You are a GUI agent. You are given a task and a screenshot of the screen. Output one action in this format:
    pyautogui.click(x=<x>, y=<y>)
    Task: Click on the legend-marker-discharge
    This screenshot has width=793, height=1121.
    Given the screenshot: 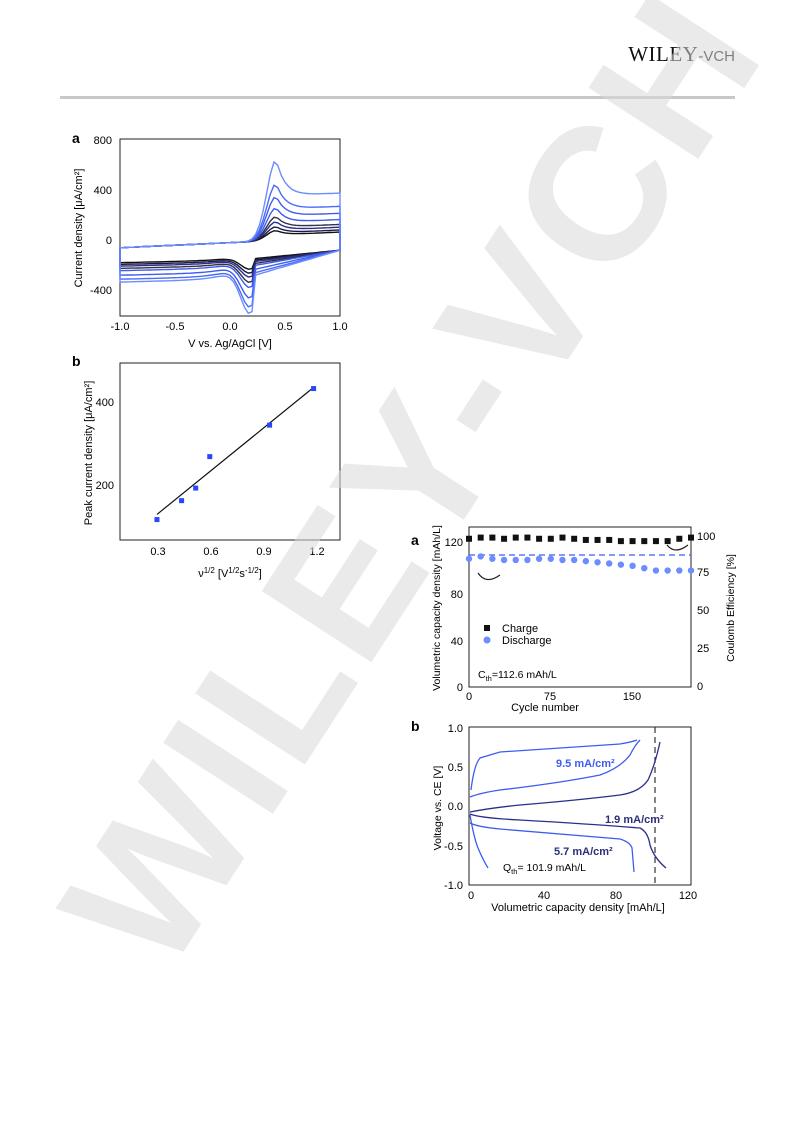 What is the action you would take?
    pyautogui.click(x=487, y=640)
    